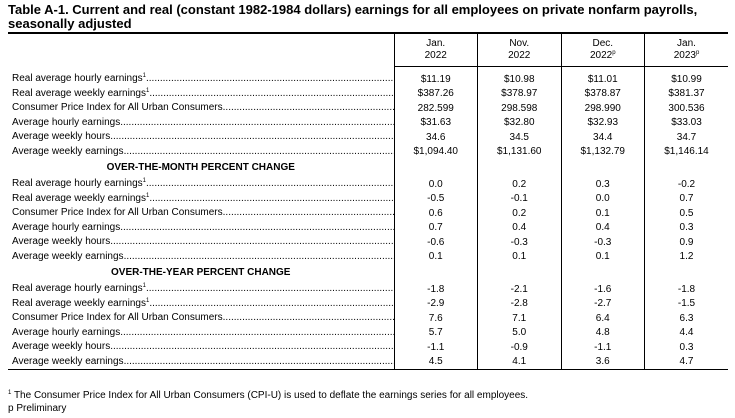 This screenshot has height=418, width=735. What do you see at coordinates (519, 289) in the screenshot?
I see `value-cell: -2.1` at bounding box center [519, 289].